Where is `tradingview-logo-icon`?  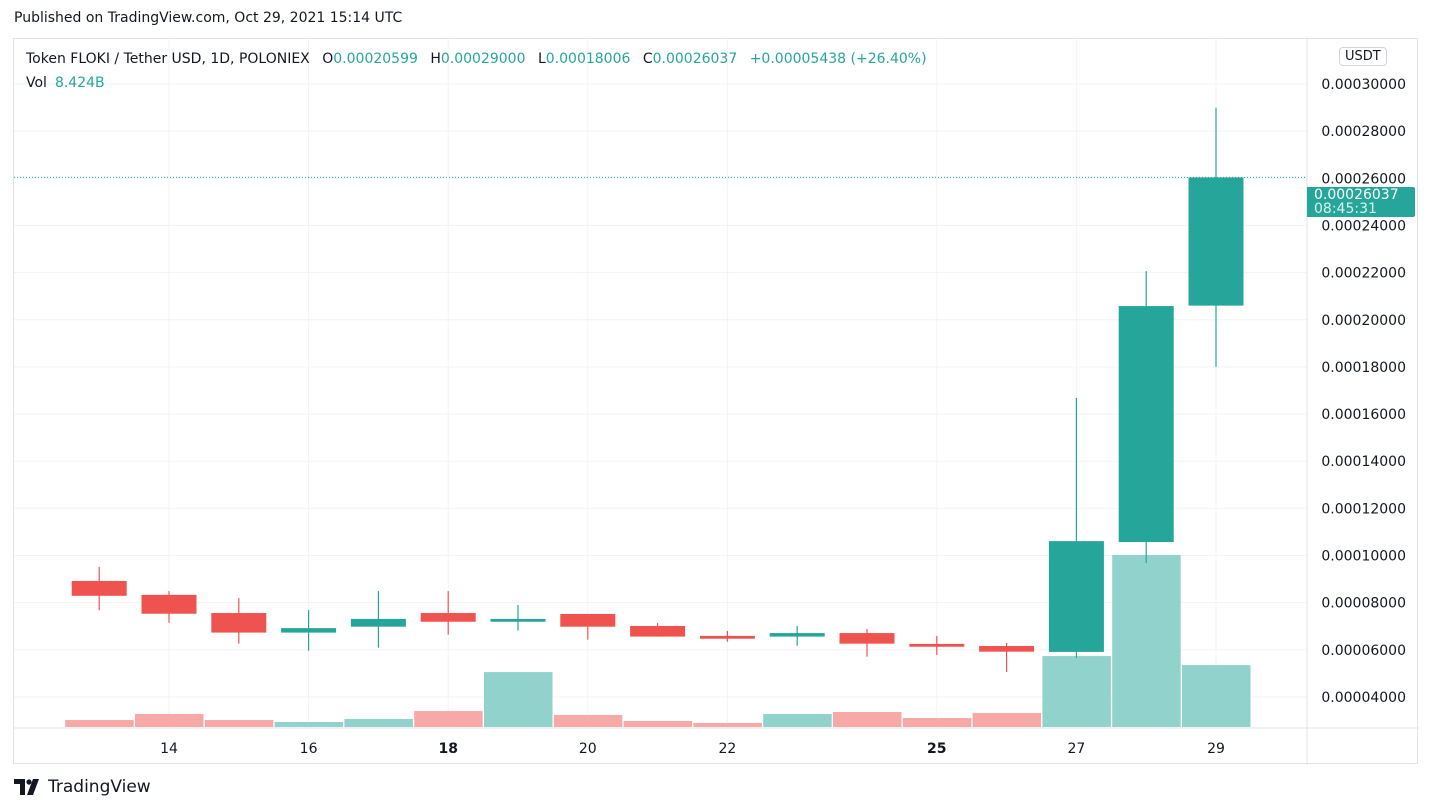
tradingview-logo-icon is located at coordinates (26, 787).